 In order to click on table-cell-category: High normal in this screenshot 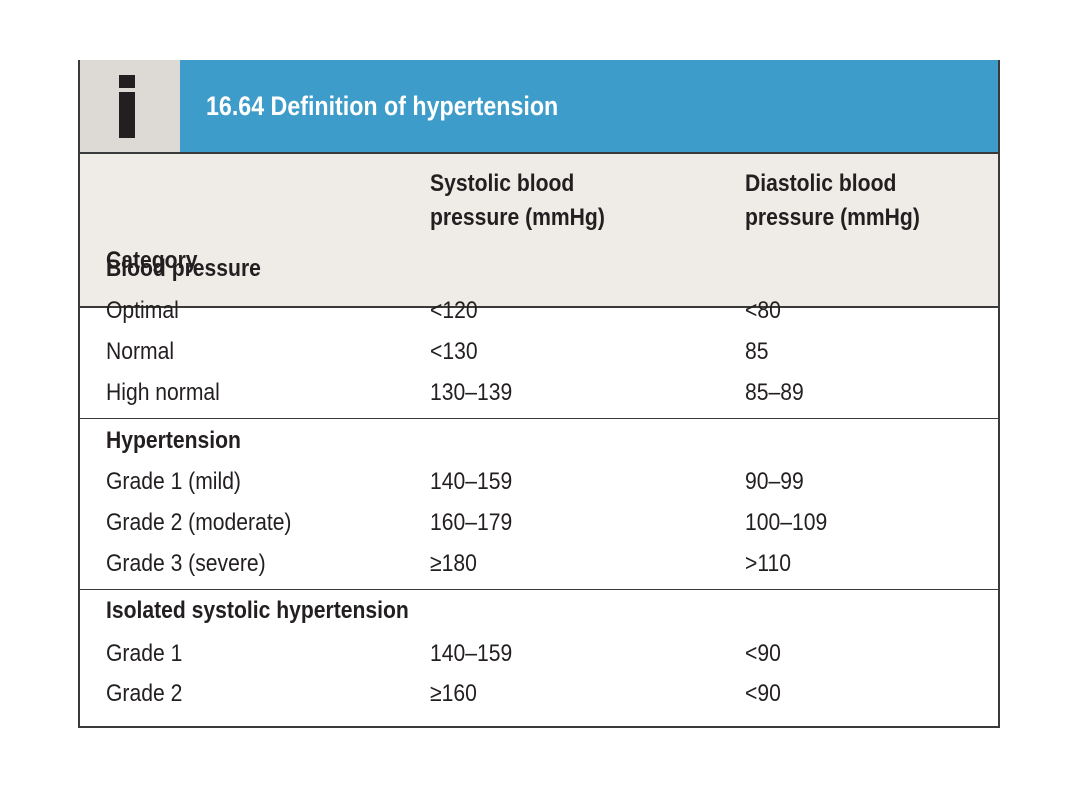, I will do `click(163, 392)`.